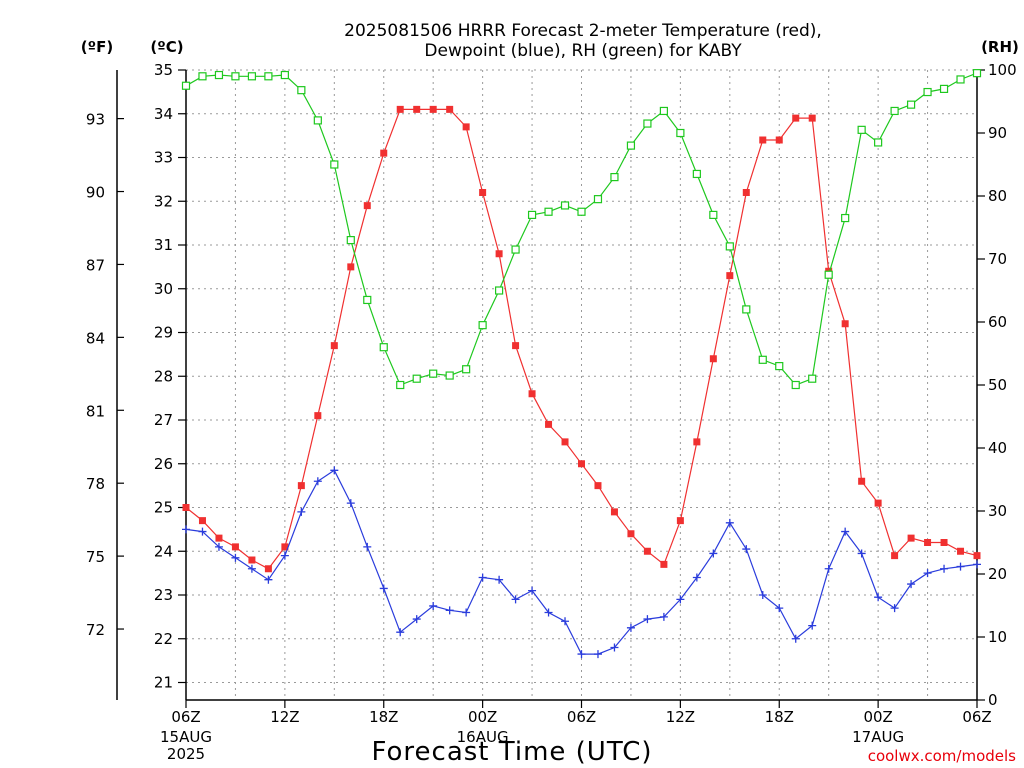 Image resolution: width=1024 pixels, height=768 pixels. Describe the element at coordinates (95, 411) in the screenshot. I see `f-tick-label: 81` at that location.